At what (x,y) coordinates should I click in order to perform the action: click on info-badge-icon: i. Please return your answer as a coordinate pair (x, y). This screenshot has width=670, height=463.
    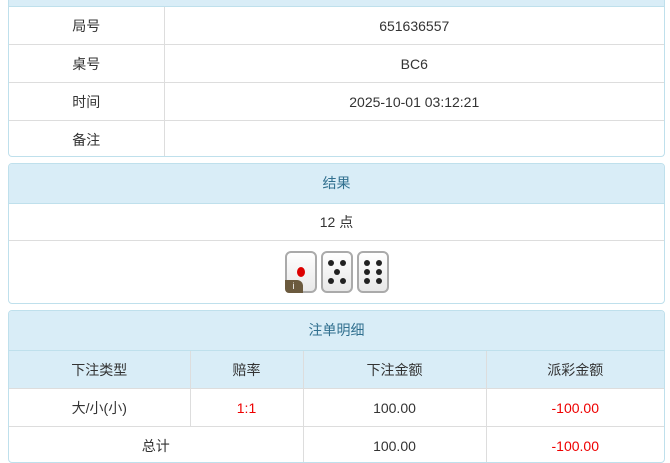
    Looking at the image, I should click on (293, 286).